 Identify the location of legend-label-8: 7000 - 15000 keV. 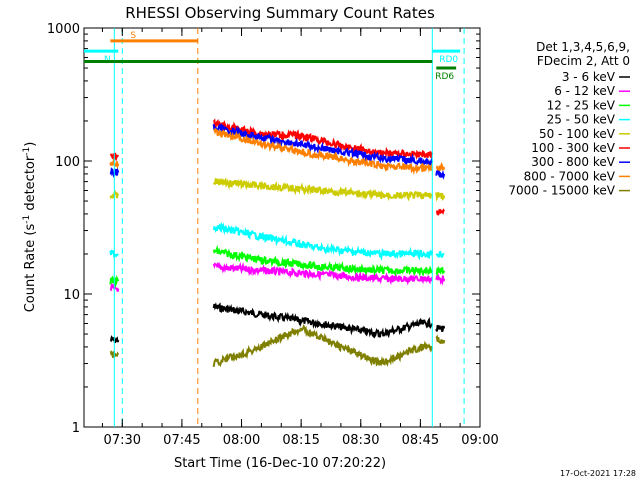
(561, 191).